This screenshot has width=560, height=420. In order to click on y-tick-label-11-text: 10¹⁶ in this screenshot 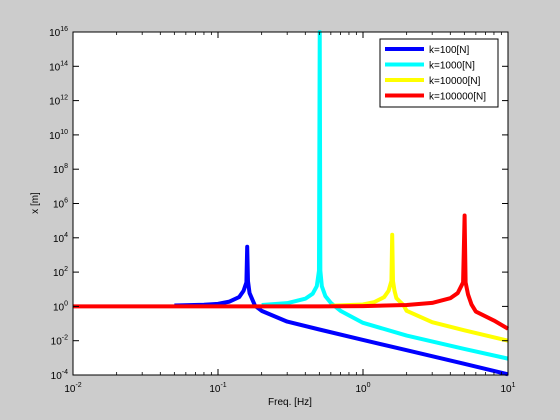, I will do `click(58, 32)`.